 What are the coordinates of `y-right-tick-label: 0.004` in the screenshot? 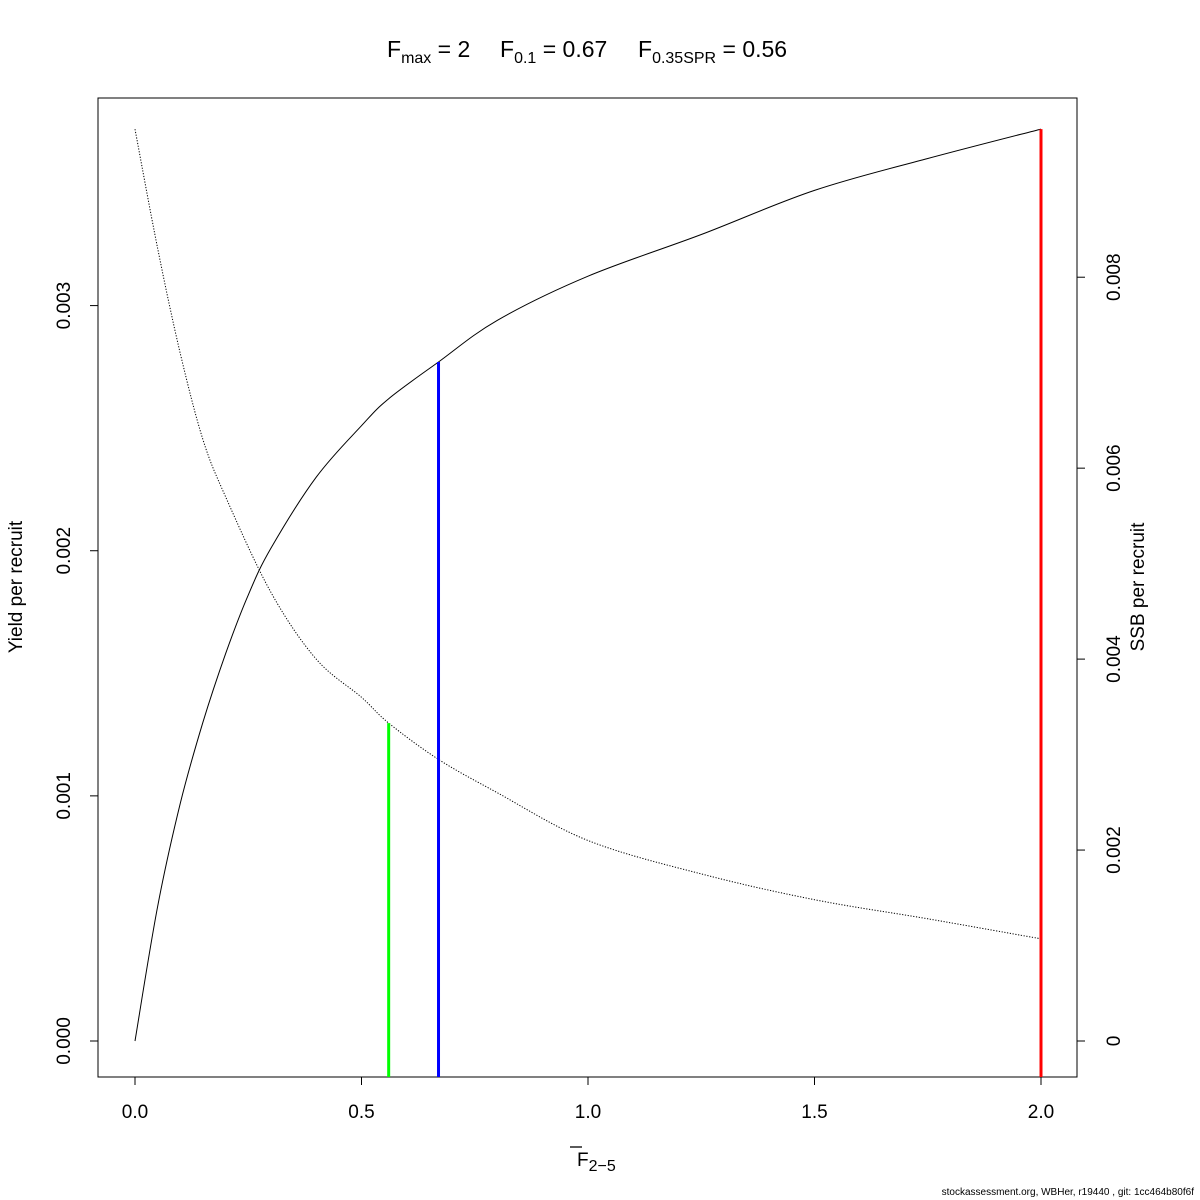 It's located at (1114, 659).